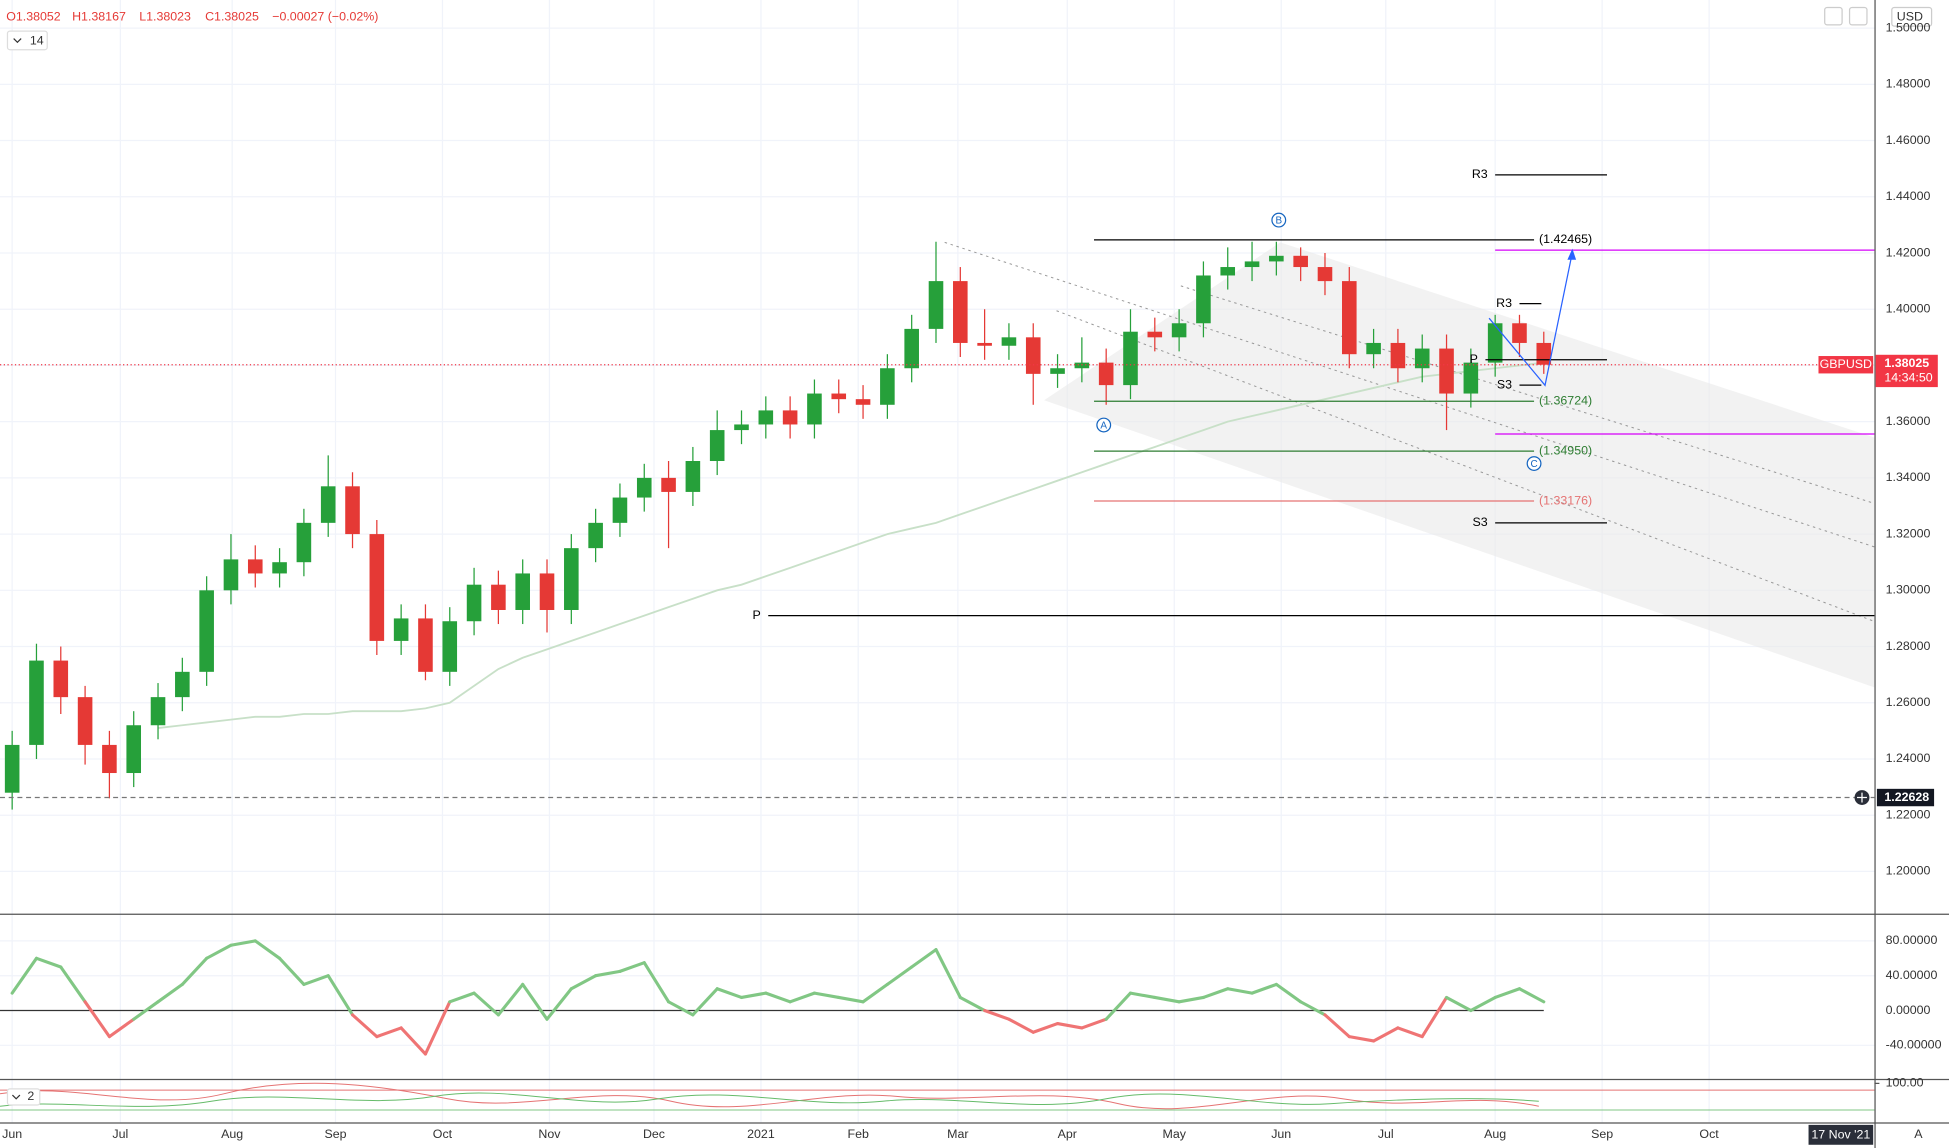 This screenshot has height=1148, width=1949. Describe the element at coordinates (1908, 140) in the screenshot. I see `y-tick-label: 1.46000` at that location.